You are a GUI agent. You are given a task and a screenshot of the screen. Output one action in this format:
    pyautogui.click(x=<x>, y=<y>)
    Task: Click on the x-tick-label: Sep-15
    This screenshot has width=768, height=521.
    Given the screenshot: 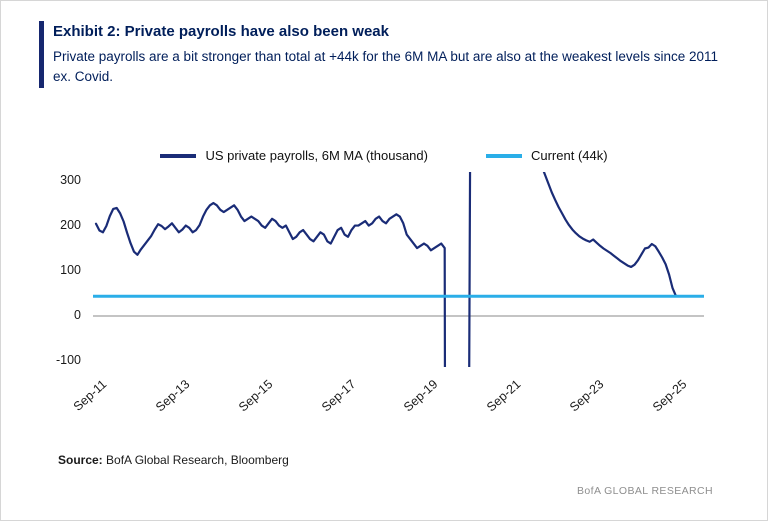 What is the action you would take?
    pyautogui.click(x=255, y=396)
    